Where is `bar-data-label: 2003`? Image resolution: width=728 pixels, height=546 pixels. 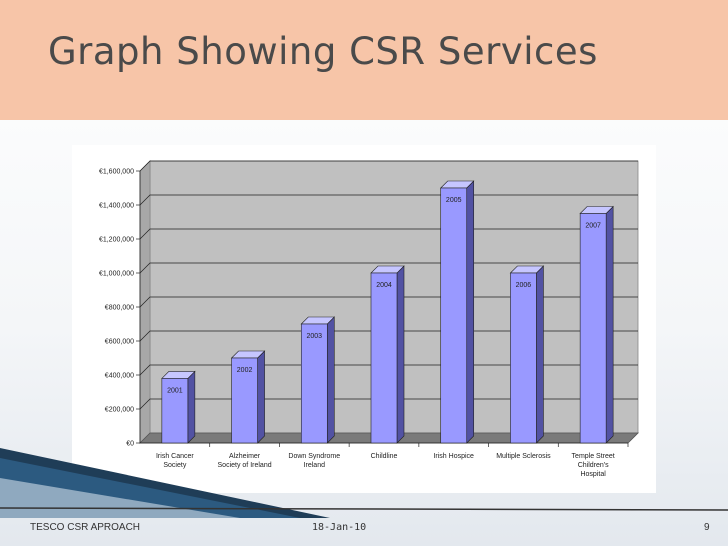
bar-data-label: 2003 is located at coordinates (314, 336).